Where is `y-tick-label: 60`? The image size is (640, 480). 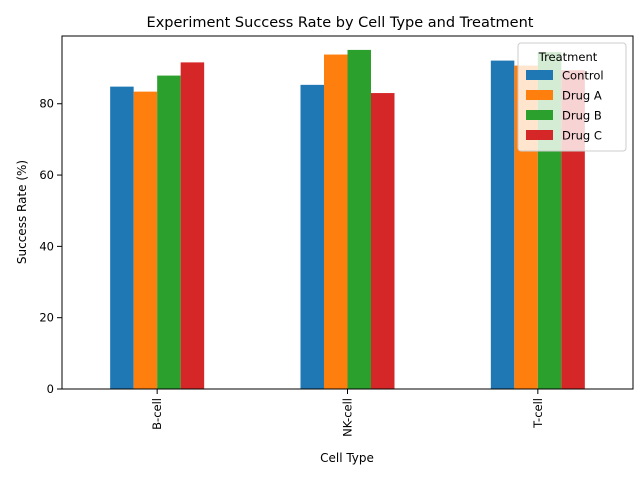 y-tick-label: 60 is located at coordinates (46, 175).